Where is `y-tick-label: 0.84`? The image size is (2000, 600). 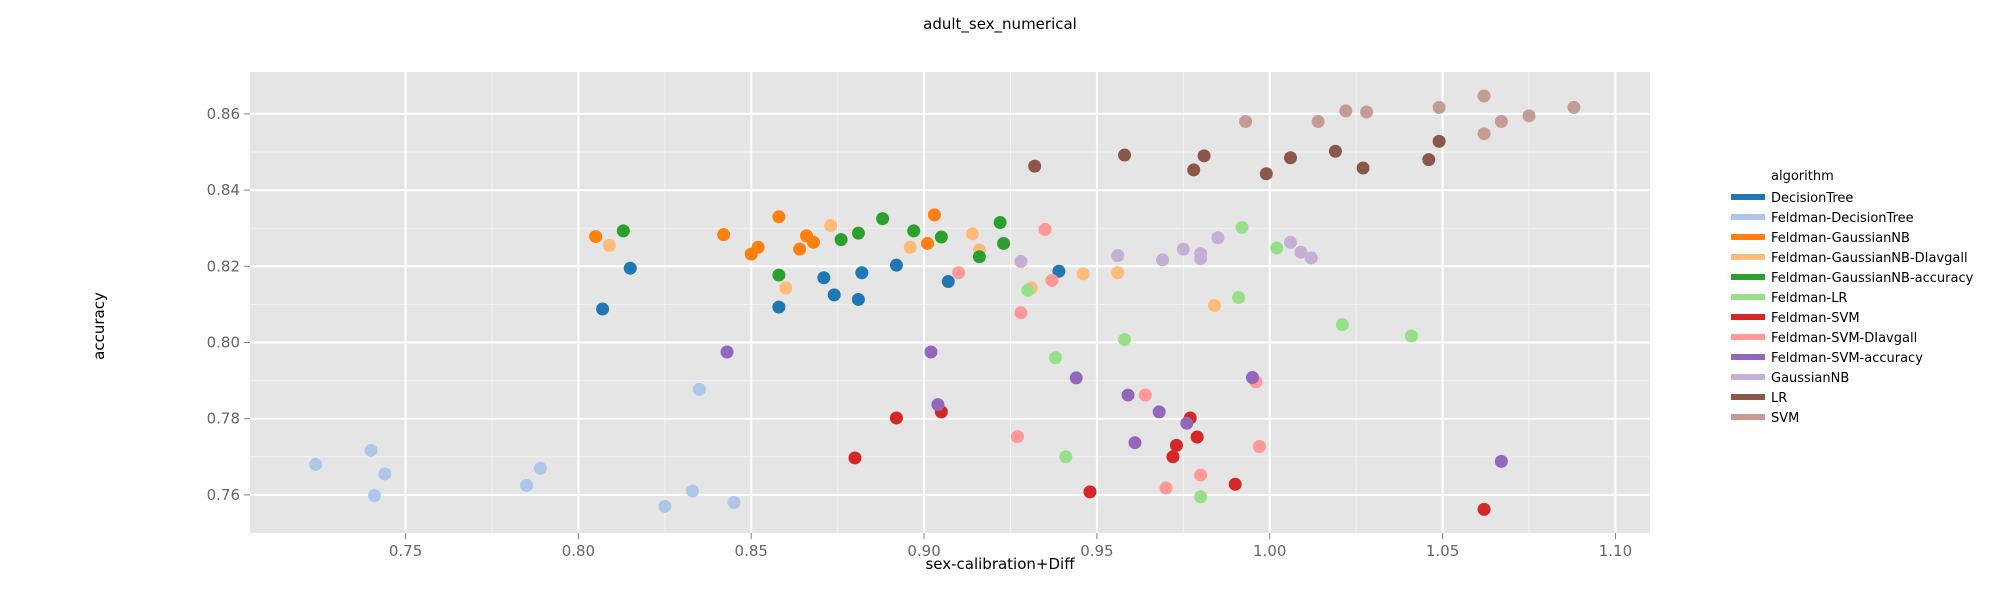 y-tick-label: 0.84 is located at coordinates (223, 190).